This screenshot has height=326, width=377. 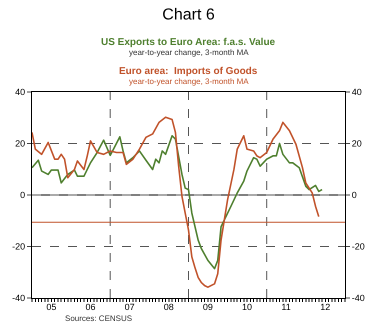 I want to click on y2-tick-label: -40, so click(x=358, y=298).